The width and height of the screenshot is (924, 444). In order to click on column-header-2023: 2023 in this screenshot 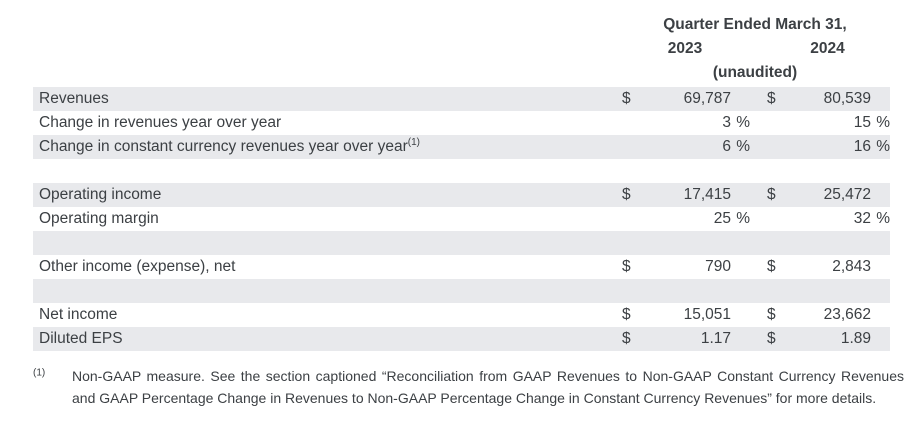, I will do `click(685, 48)`.